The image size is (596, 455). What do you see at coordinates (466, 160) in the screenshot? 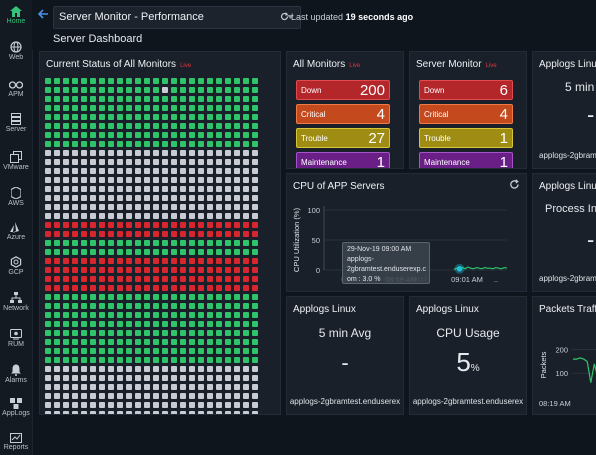
I see `maintenance-count-tile: Maintenance 1` at bounding box center [466, 160].